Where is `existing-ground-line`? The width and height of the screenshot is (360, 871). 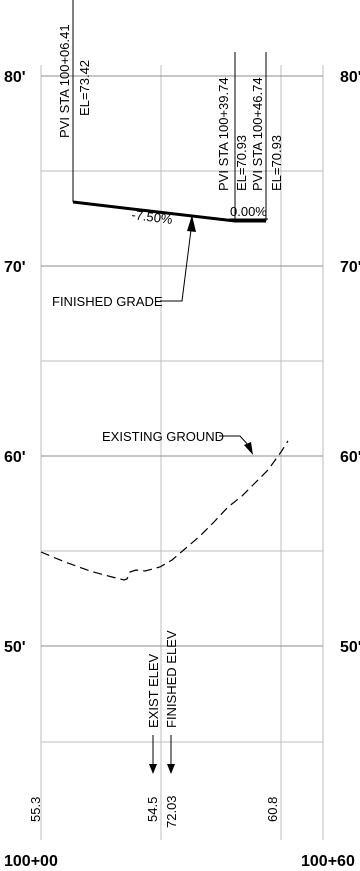 existing-ground-line is located at coordinates (164, 510).